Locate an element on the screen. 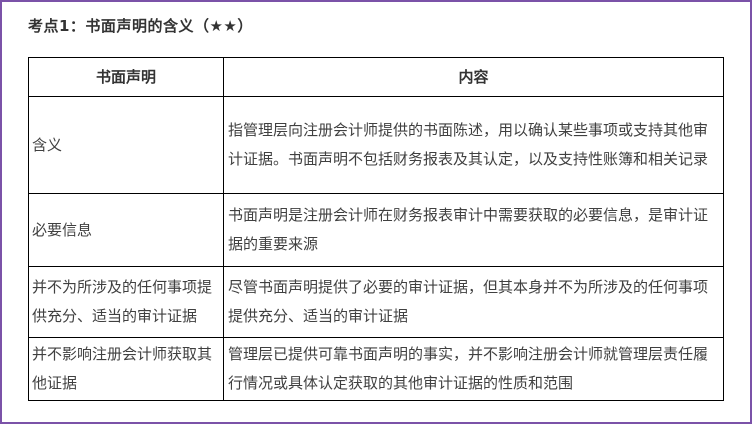 Image resolution: width=752 pixels, height=424 pixels. term-cell: 必要信息 is located at coordinates (126, 230).